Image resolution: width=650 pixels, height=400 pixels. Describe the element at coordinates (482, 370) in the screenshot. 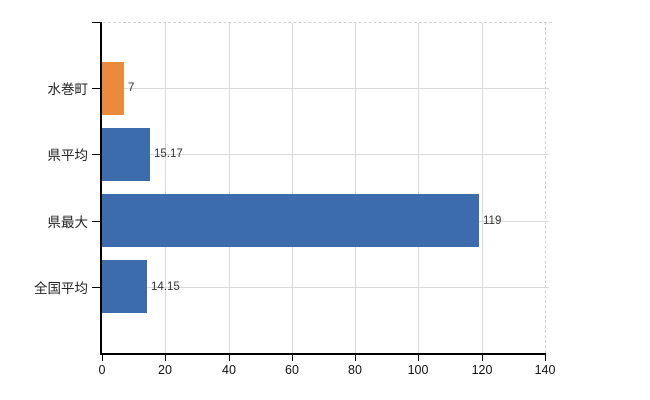

I see `x-tick-label: 120` at that location.